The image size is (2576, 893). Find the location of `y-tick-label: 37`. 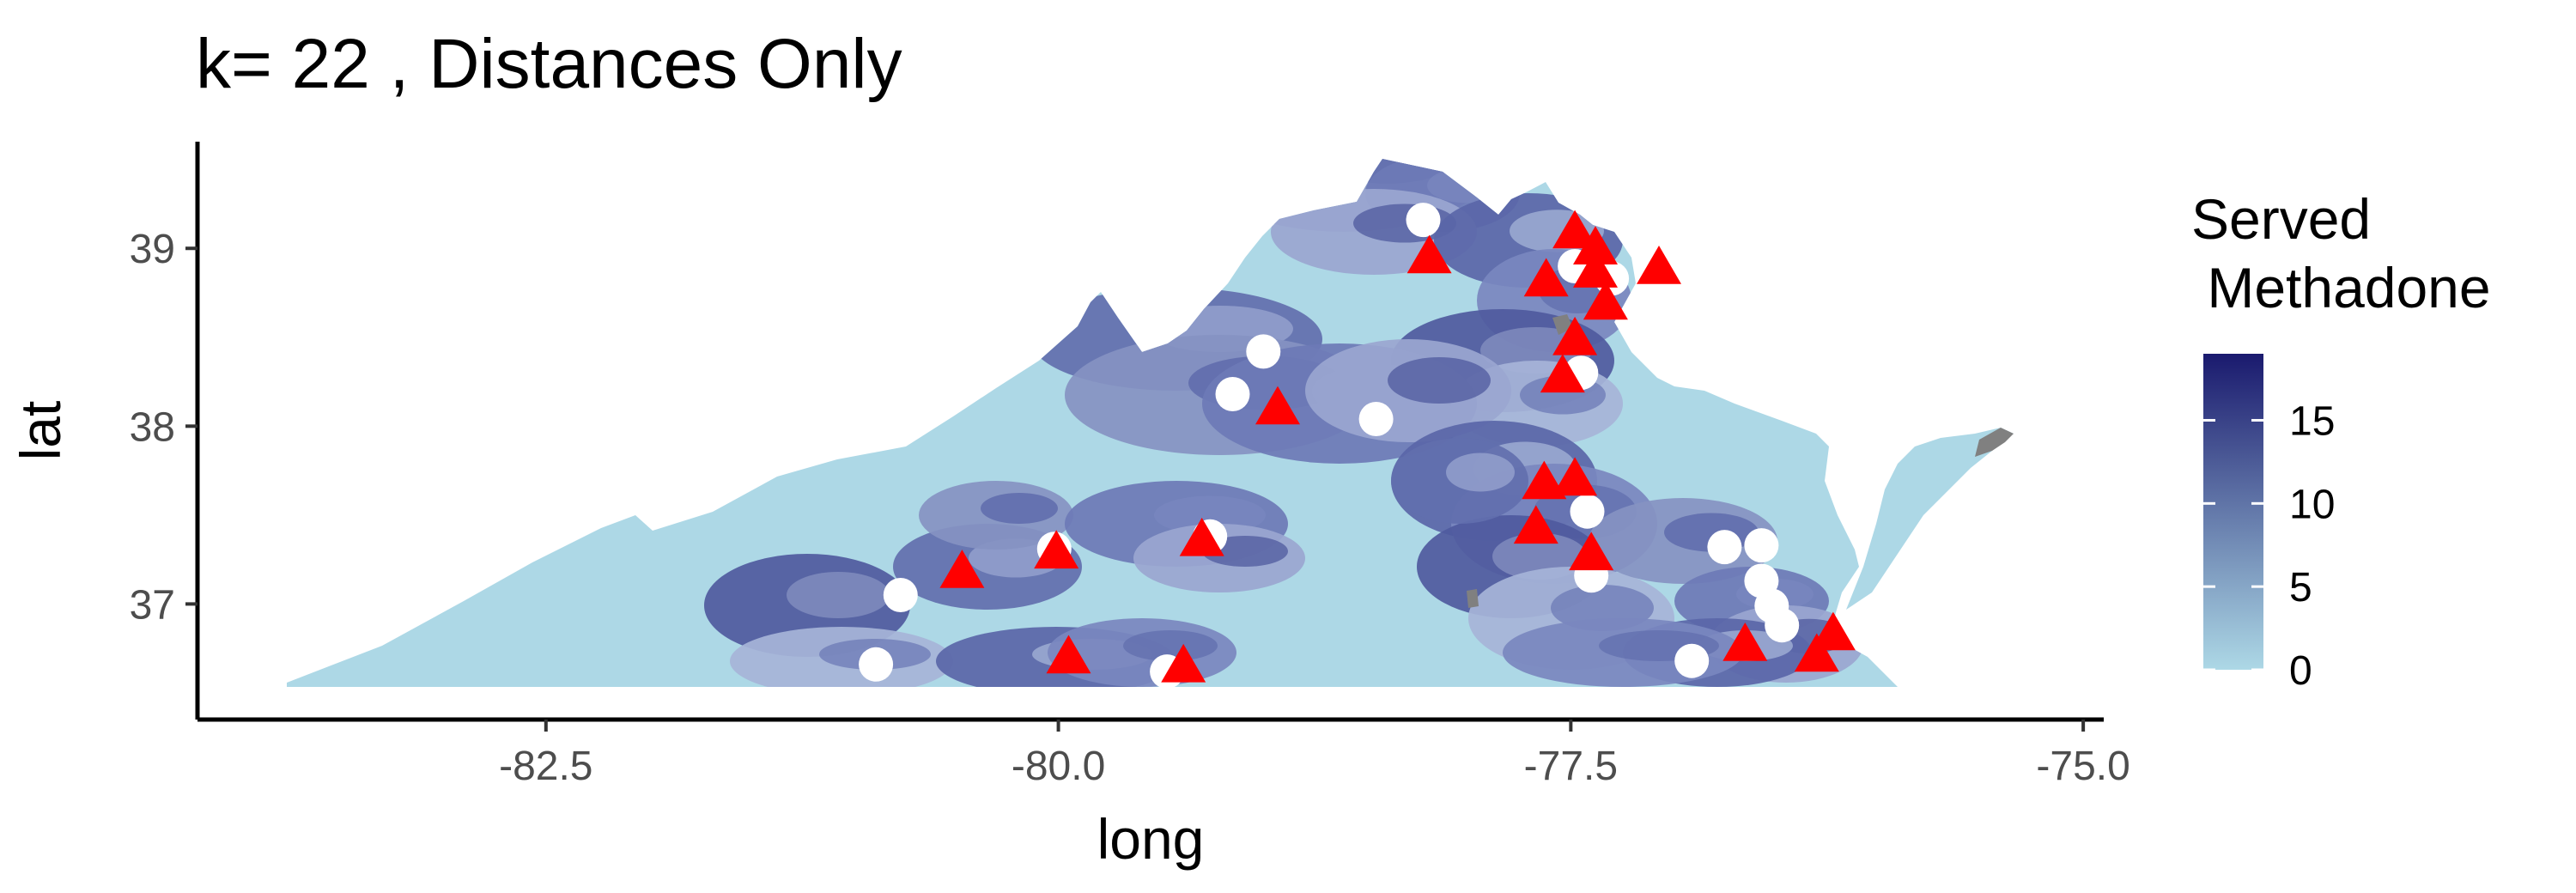

y-tick-label: 37 is located at coordinates (153, 605).